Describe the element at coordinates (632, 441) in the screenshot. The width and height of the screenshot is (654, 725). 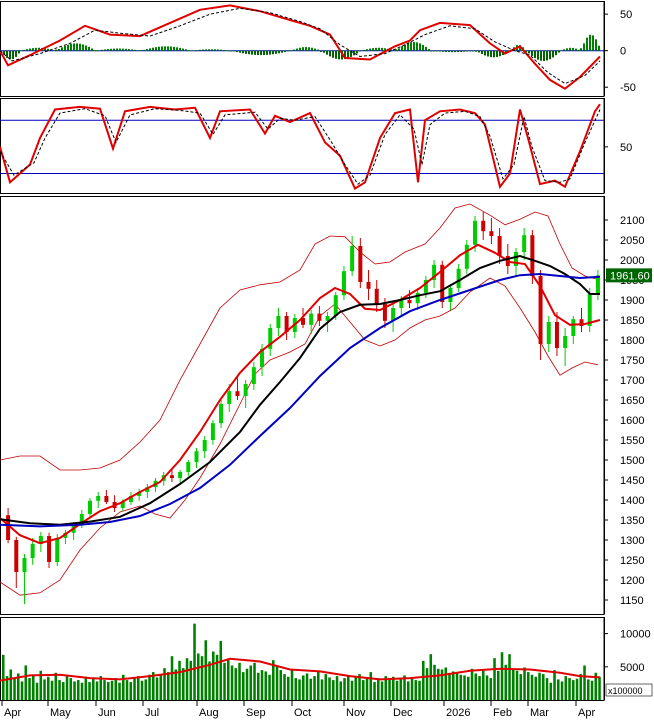
I see `price-y-tick-label: 1550` at that location.